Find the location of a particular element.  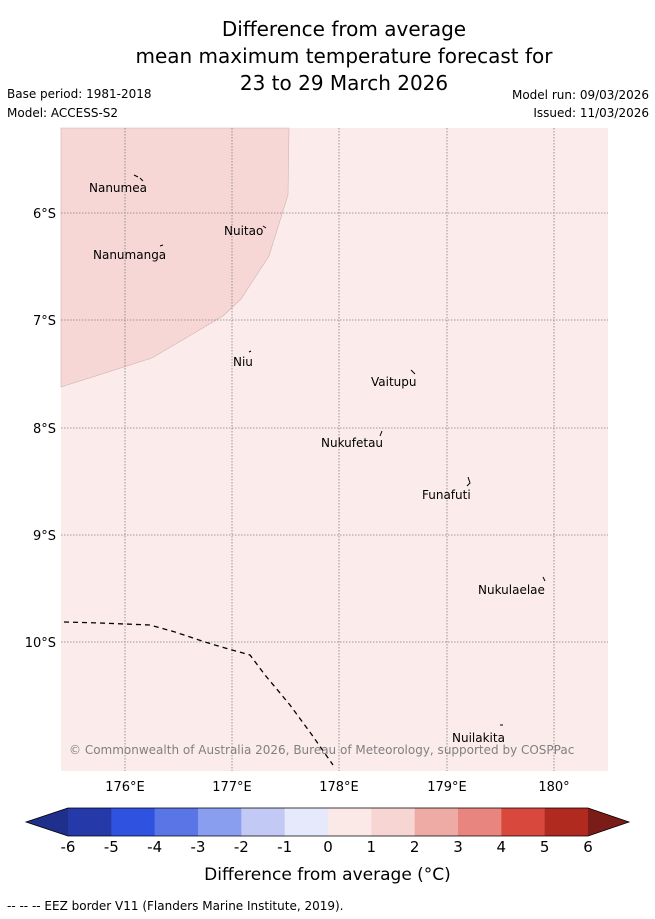

colorbar-tick-label: 1 is located at coordinates (371, 847).